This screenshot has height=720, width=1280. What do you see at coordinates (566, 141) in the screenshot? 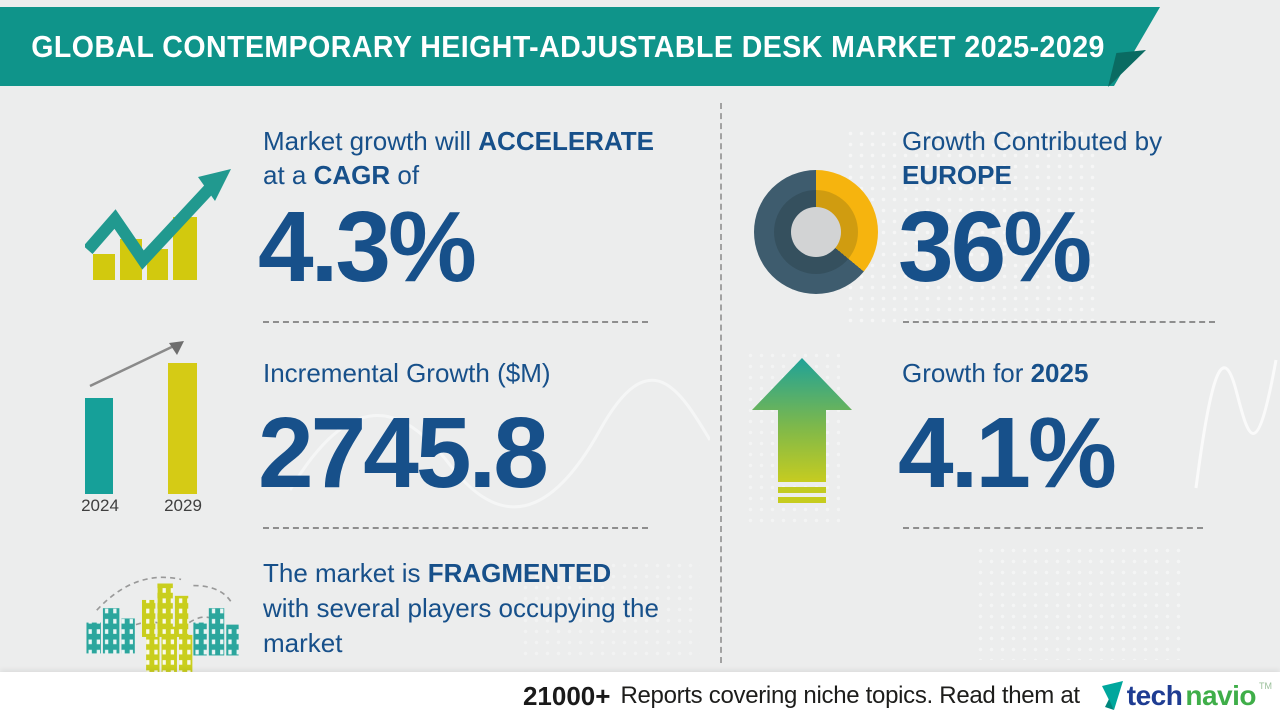
I see `cagr-accelerate-keyword: ACCELERATE` at bounding box center [566, 141].